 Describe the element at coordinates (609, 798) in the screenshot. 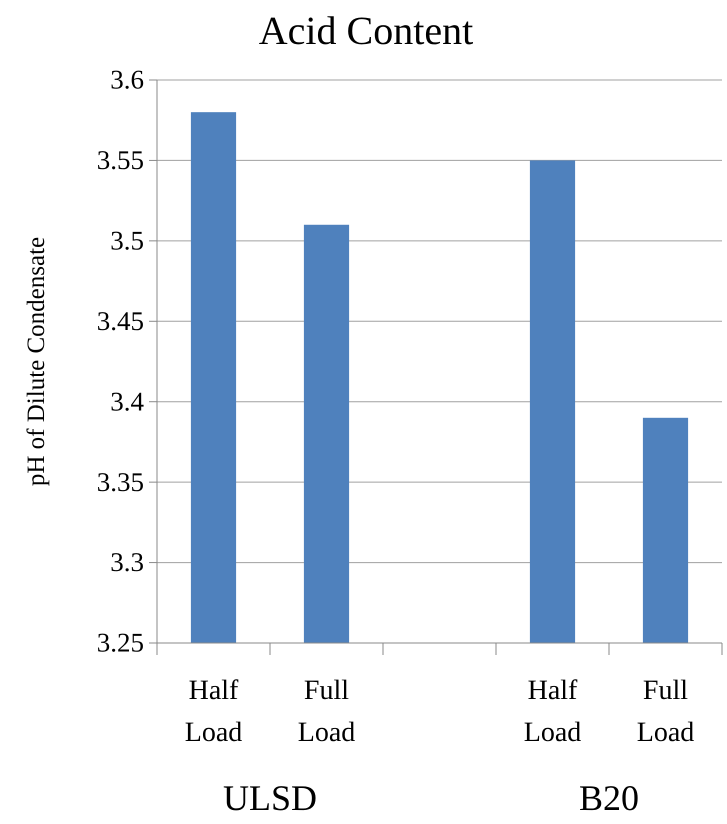

I see `text: B20` at that location.